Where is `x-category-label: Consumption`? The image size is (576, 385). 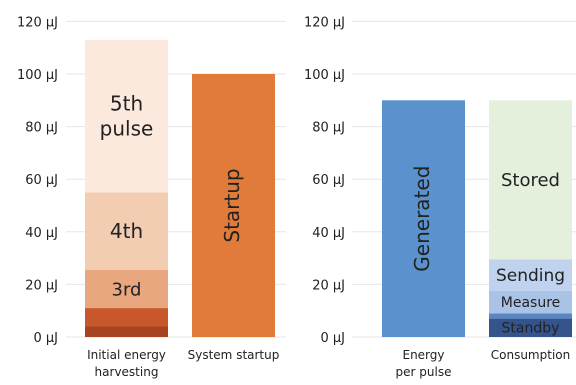
x-category-label: Consumption is located at coordinates (530, 355).